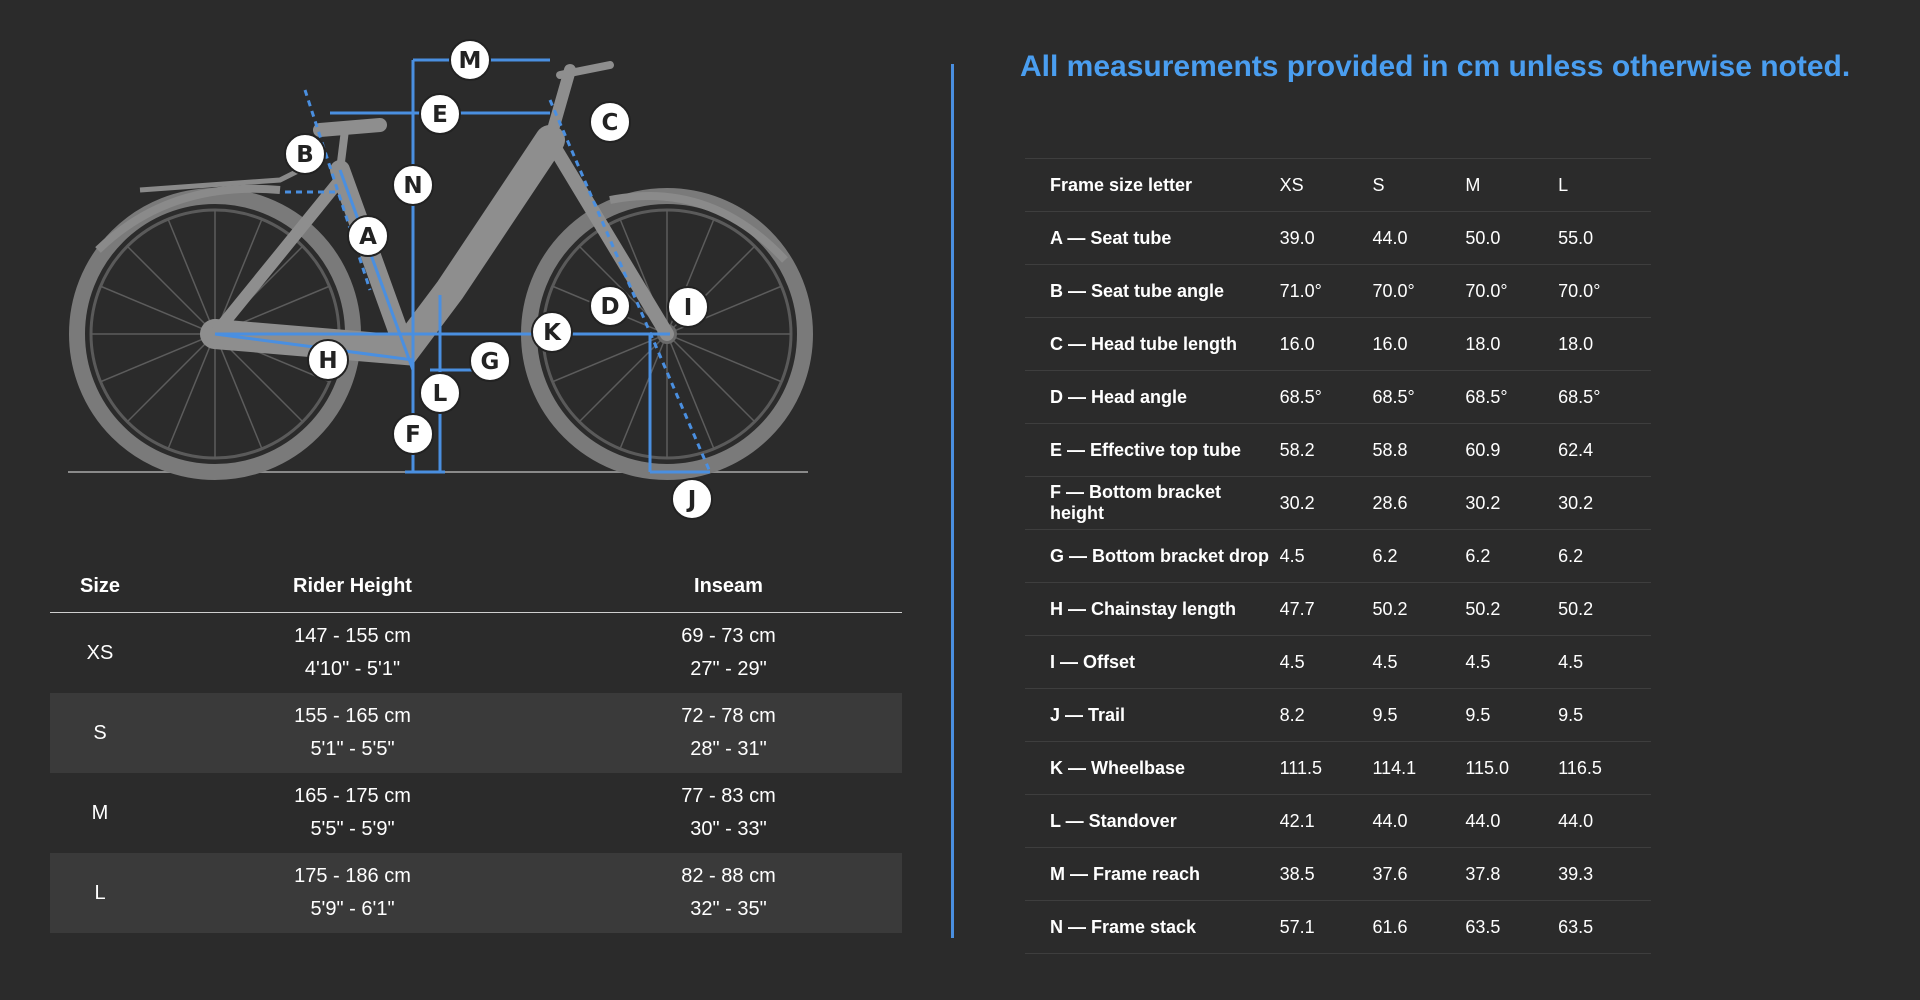 This screenshot has height=1000, width=1920. I want to click on marker-l: L, so click(440, 393).